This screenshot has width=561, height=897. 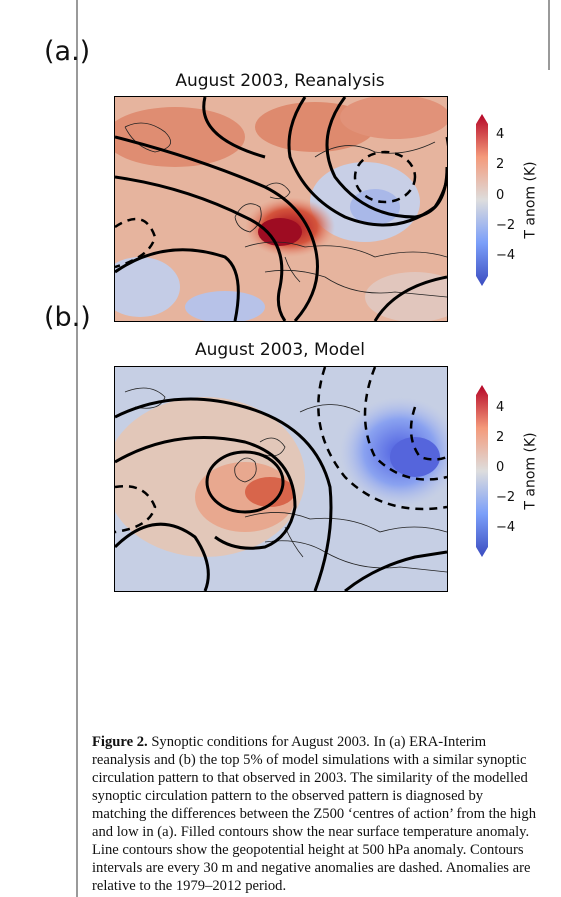 I want to click on heatwave-maximum, so click(x=280, y=232).